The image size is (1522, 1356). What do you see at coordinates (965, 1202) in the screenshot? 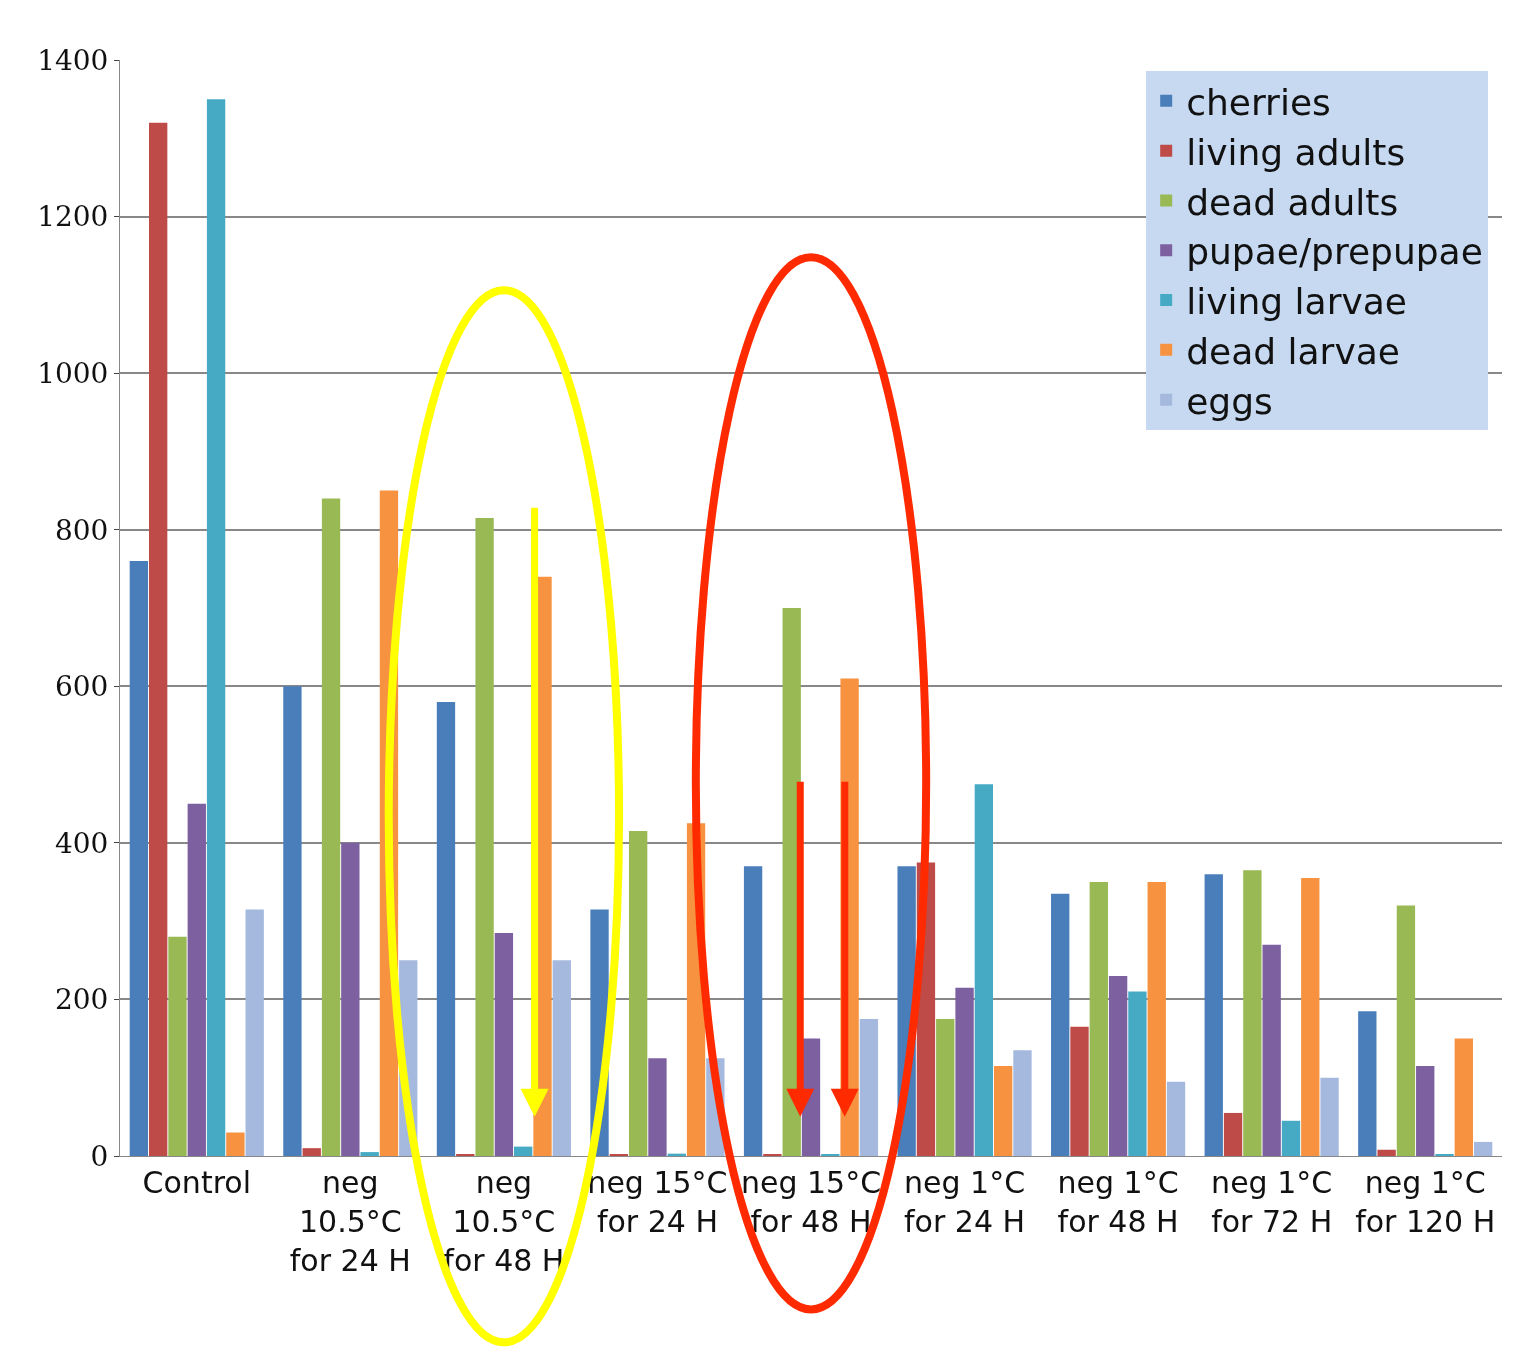
I see `x-tick-label: neg 1°C for 24 H` at bounding box center [965, 1202].